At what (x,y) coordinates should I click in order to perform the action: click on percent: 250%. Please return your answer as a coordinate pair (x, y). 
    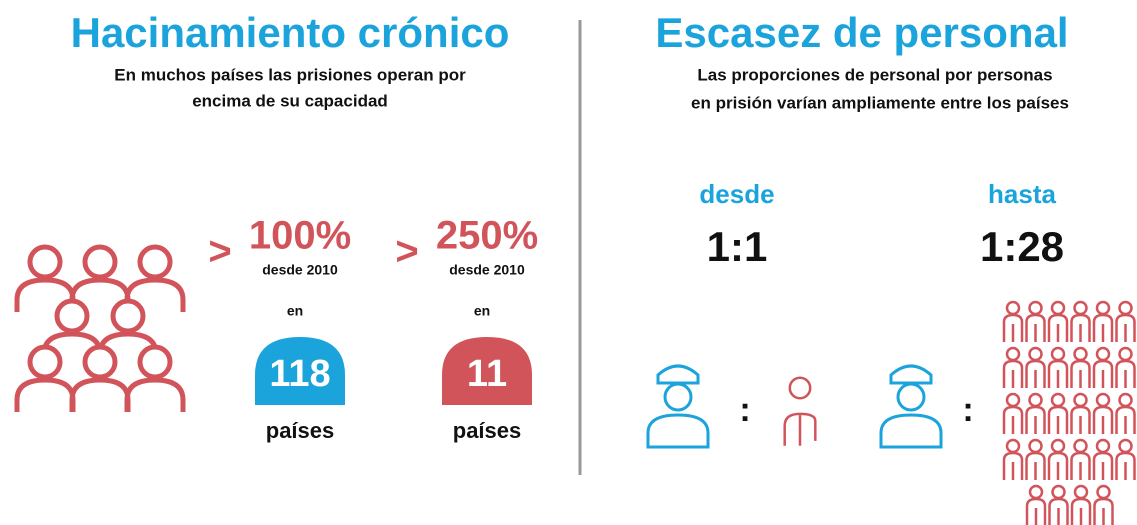
    Looking at the image, I should click on (487, 236).